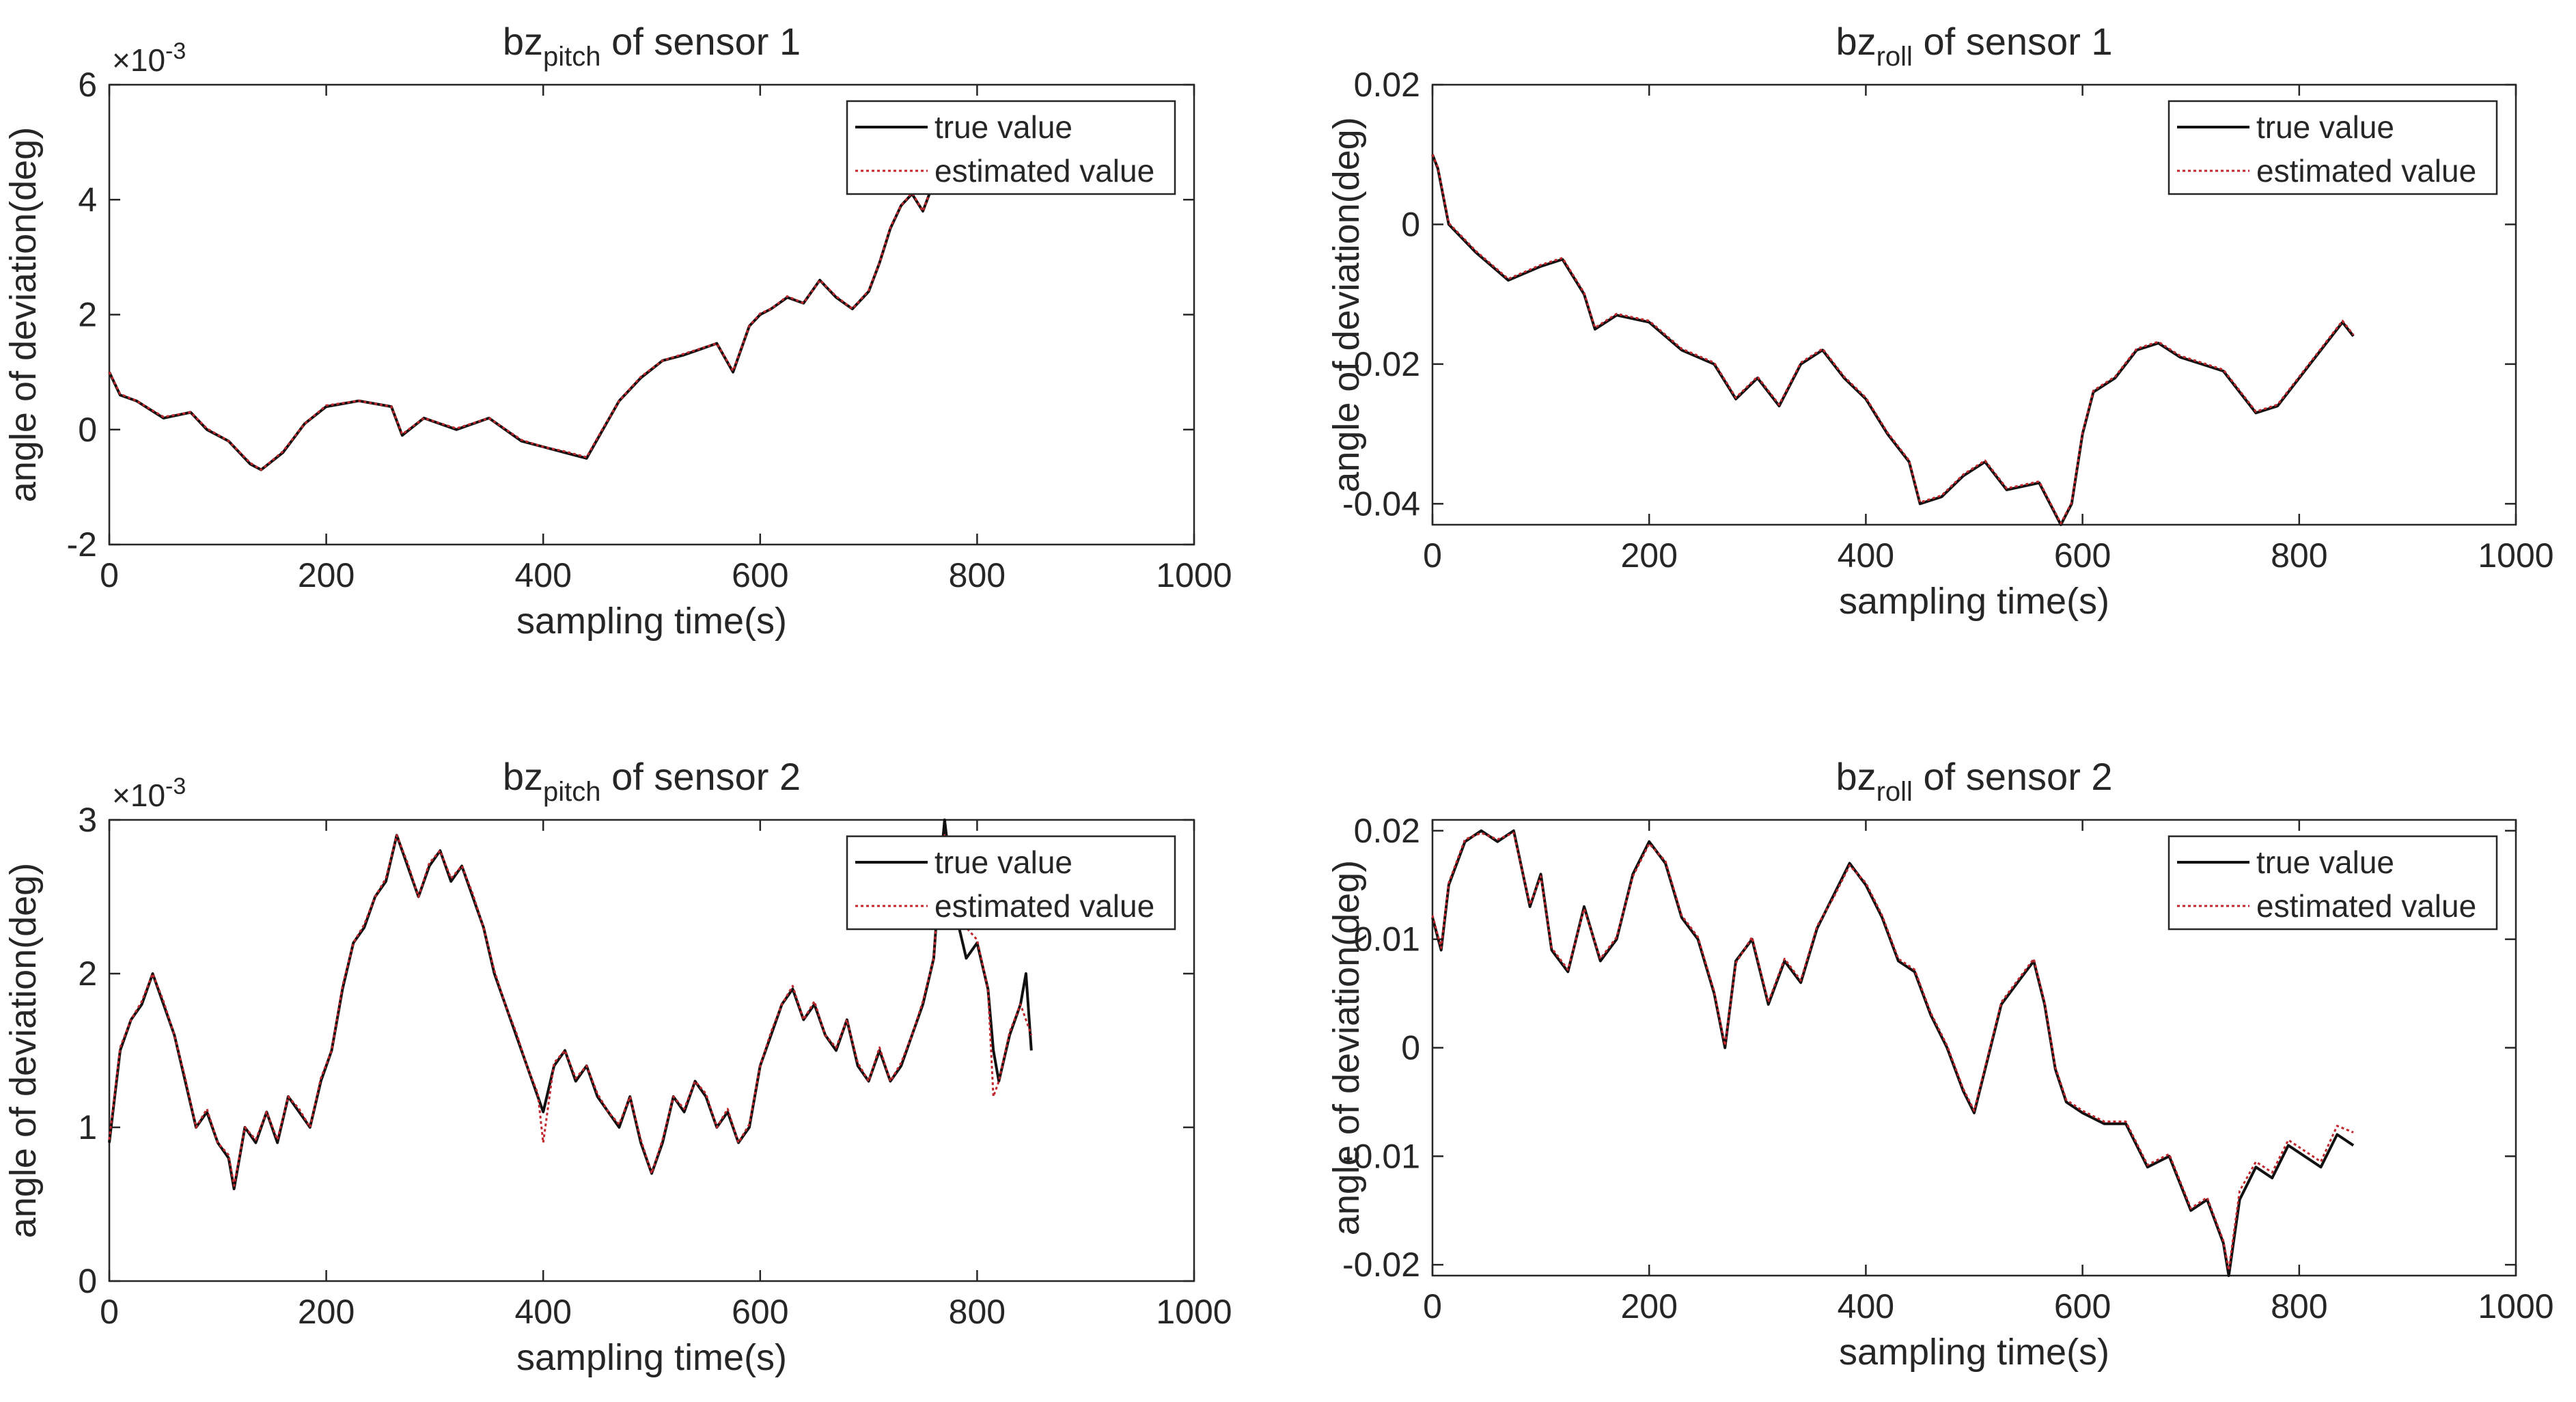  Describe the element at coordinates (1974, 46) in the screenshot. I see `chart-title: bzroll of sensor 1` at that location.